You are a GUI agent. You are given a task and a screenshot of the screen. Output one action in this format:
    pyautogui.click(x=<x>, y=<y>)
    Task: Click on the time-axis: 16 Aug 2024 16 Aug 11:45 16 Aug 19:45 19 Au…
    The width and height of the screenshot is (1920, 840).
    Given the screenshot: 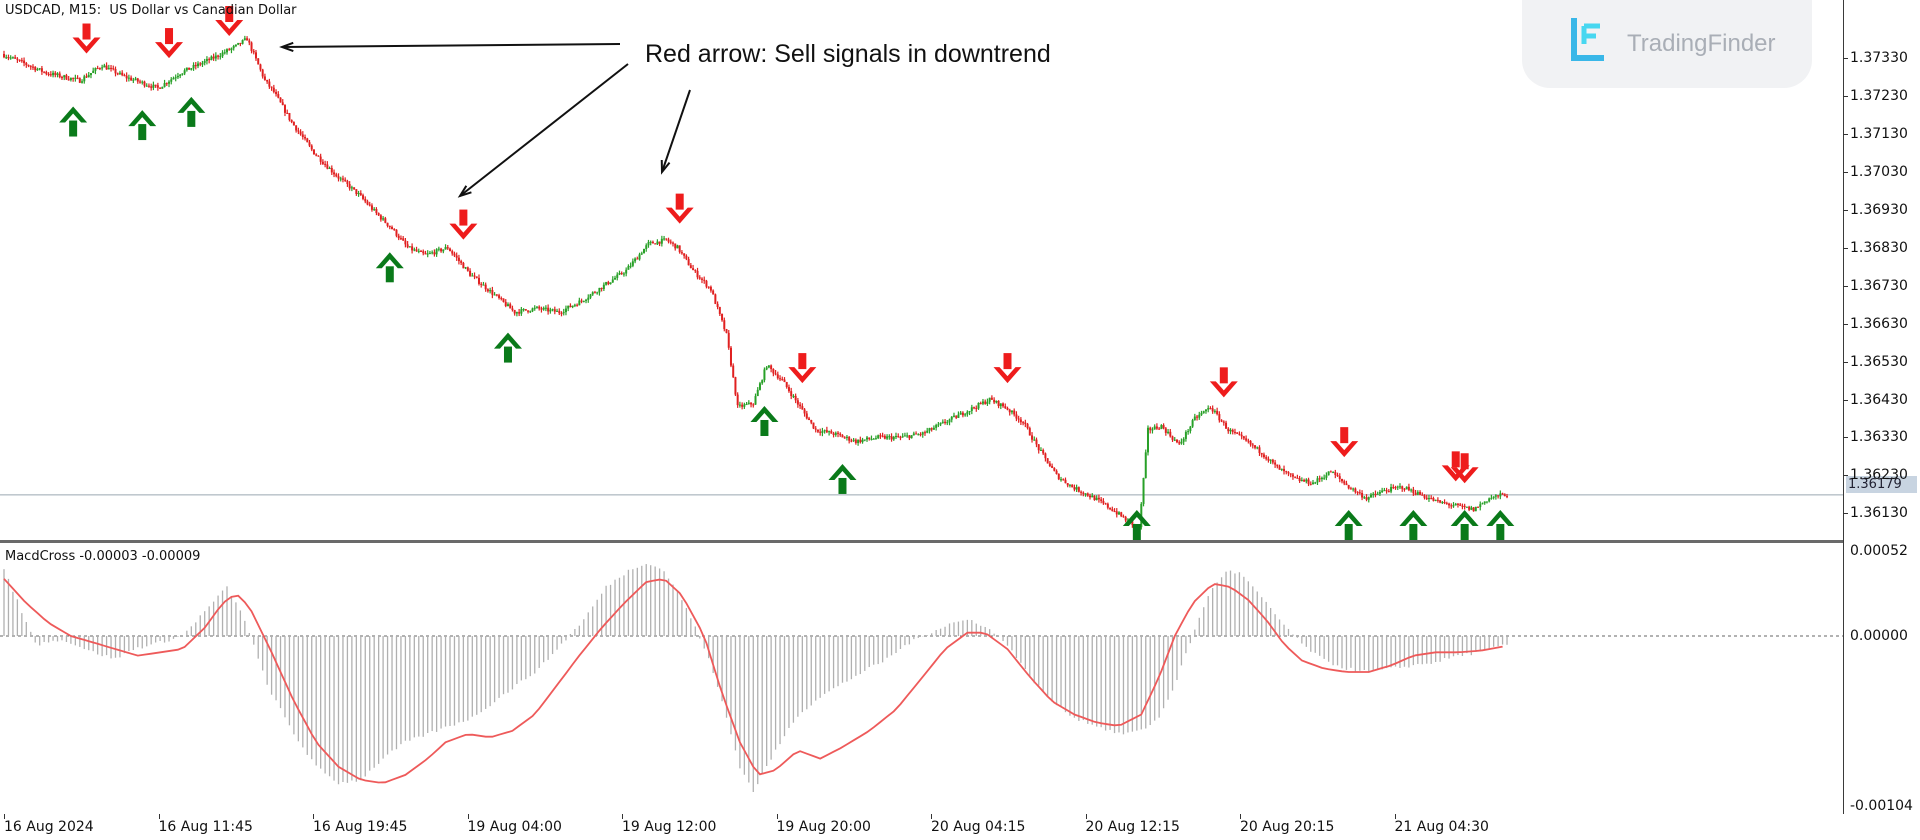 What is the action you would take?
    pyautogui.click(x=960, y=827)
    